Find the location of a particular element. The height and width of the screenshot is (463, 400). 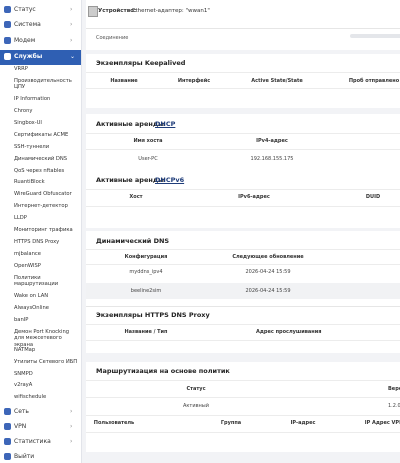

section-title-link: DHCP is located at coordinates (165, 124).